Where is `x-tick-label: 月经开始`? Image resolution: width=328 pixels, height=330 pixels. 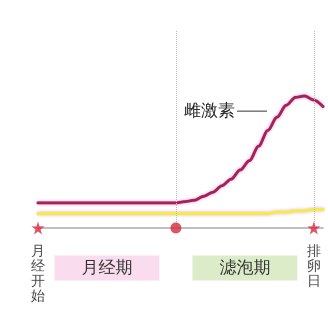
x-tick-label: 月经开始 is located at coordinates (38, 274).